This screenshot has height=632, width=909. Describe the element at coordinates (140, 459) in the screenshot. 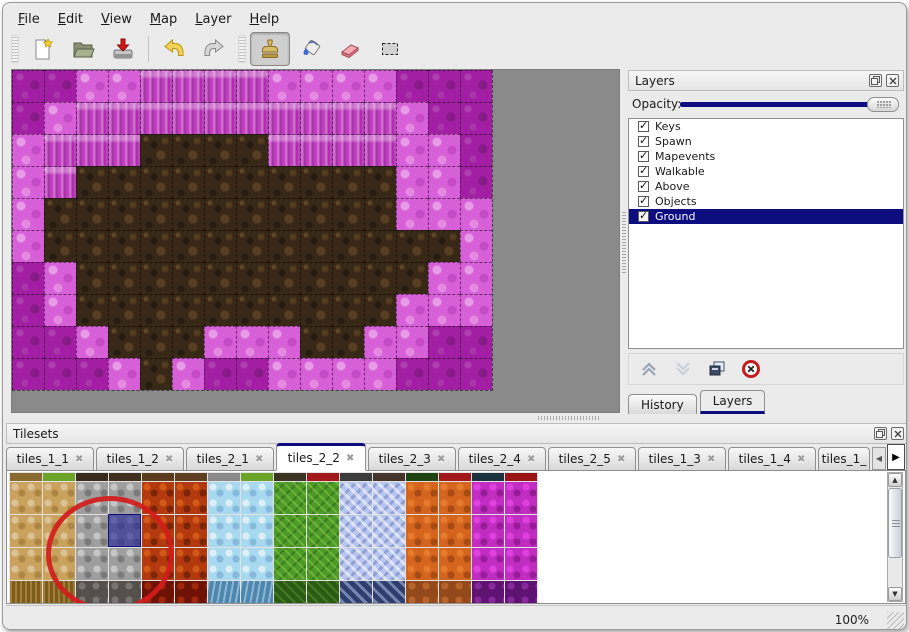

I see `tileset-tab-tiles_1_2: tiles_1_2 ✖` at that location.